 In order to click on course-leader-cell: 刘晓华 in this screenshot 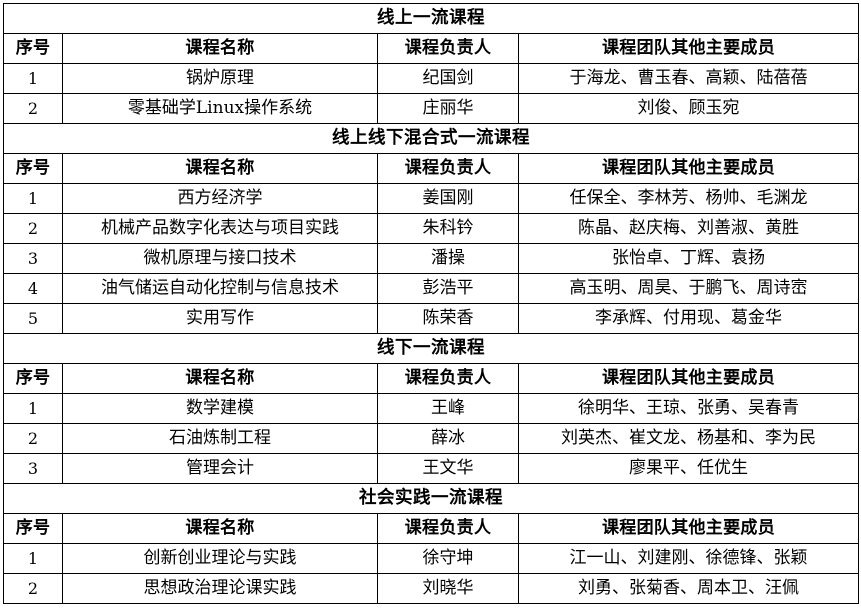, I will do `click(448, 588)`.